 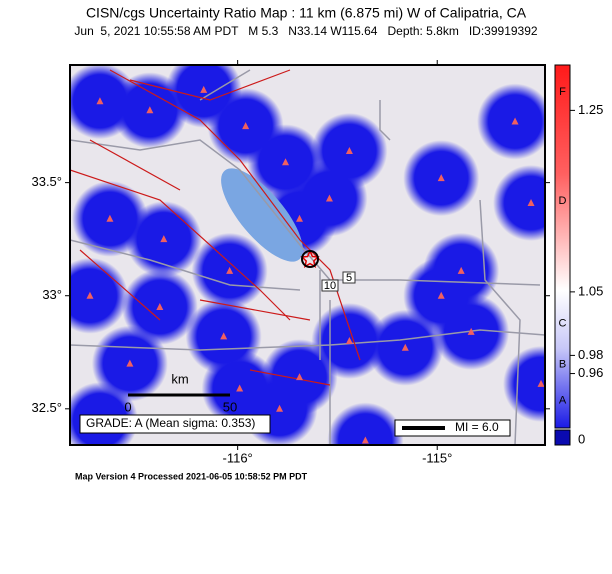 I want to click on grade-box, so click(x=175, y=424).